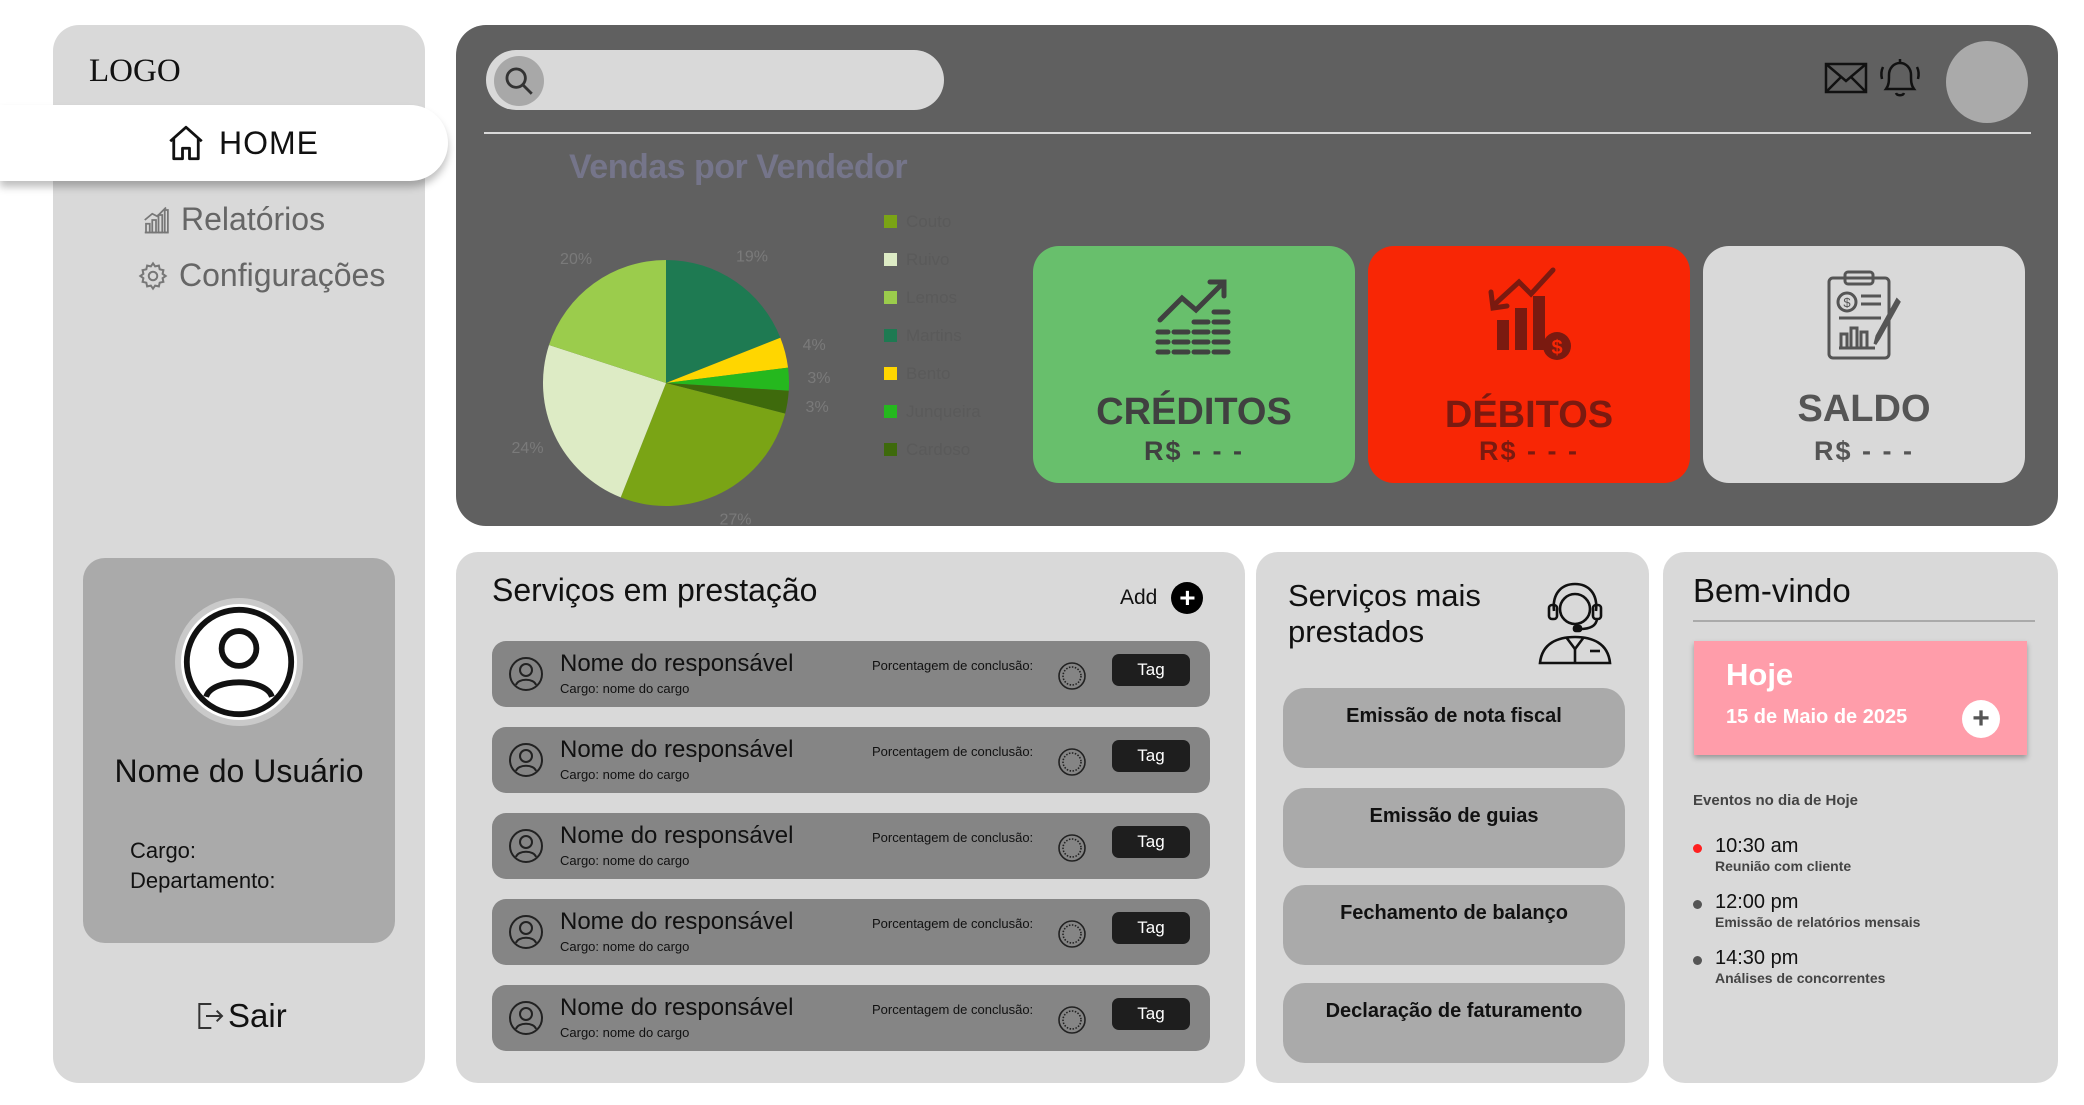  What do you see at coordinates (1900, 78) in the screenshot?
I see `bell-icon` at bounding box center [1900, 78].